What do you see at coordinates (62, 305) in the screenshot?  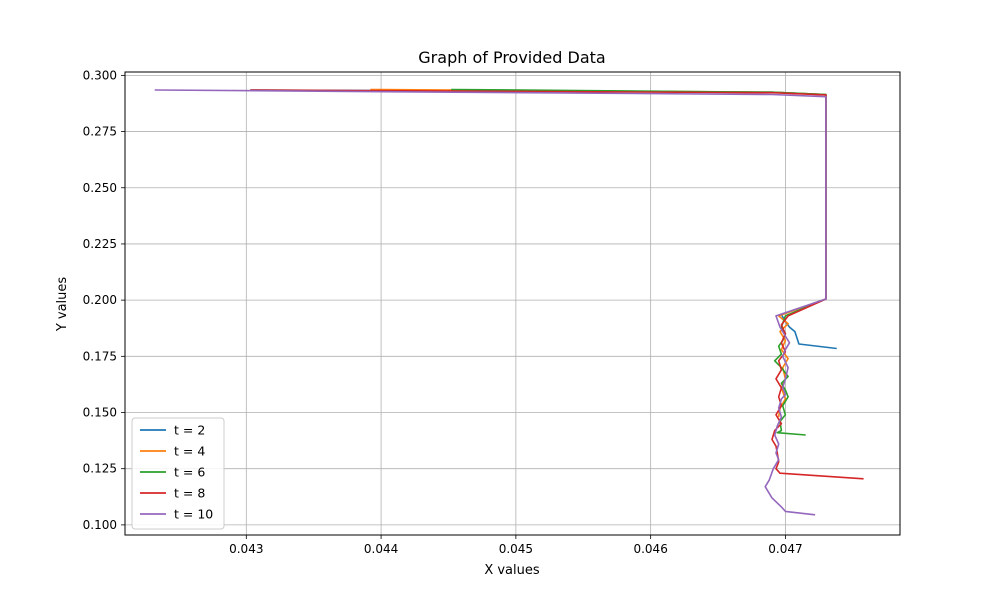 I see `y-axis-label: Y values` at bounding box center [62, 305].